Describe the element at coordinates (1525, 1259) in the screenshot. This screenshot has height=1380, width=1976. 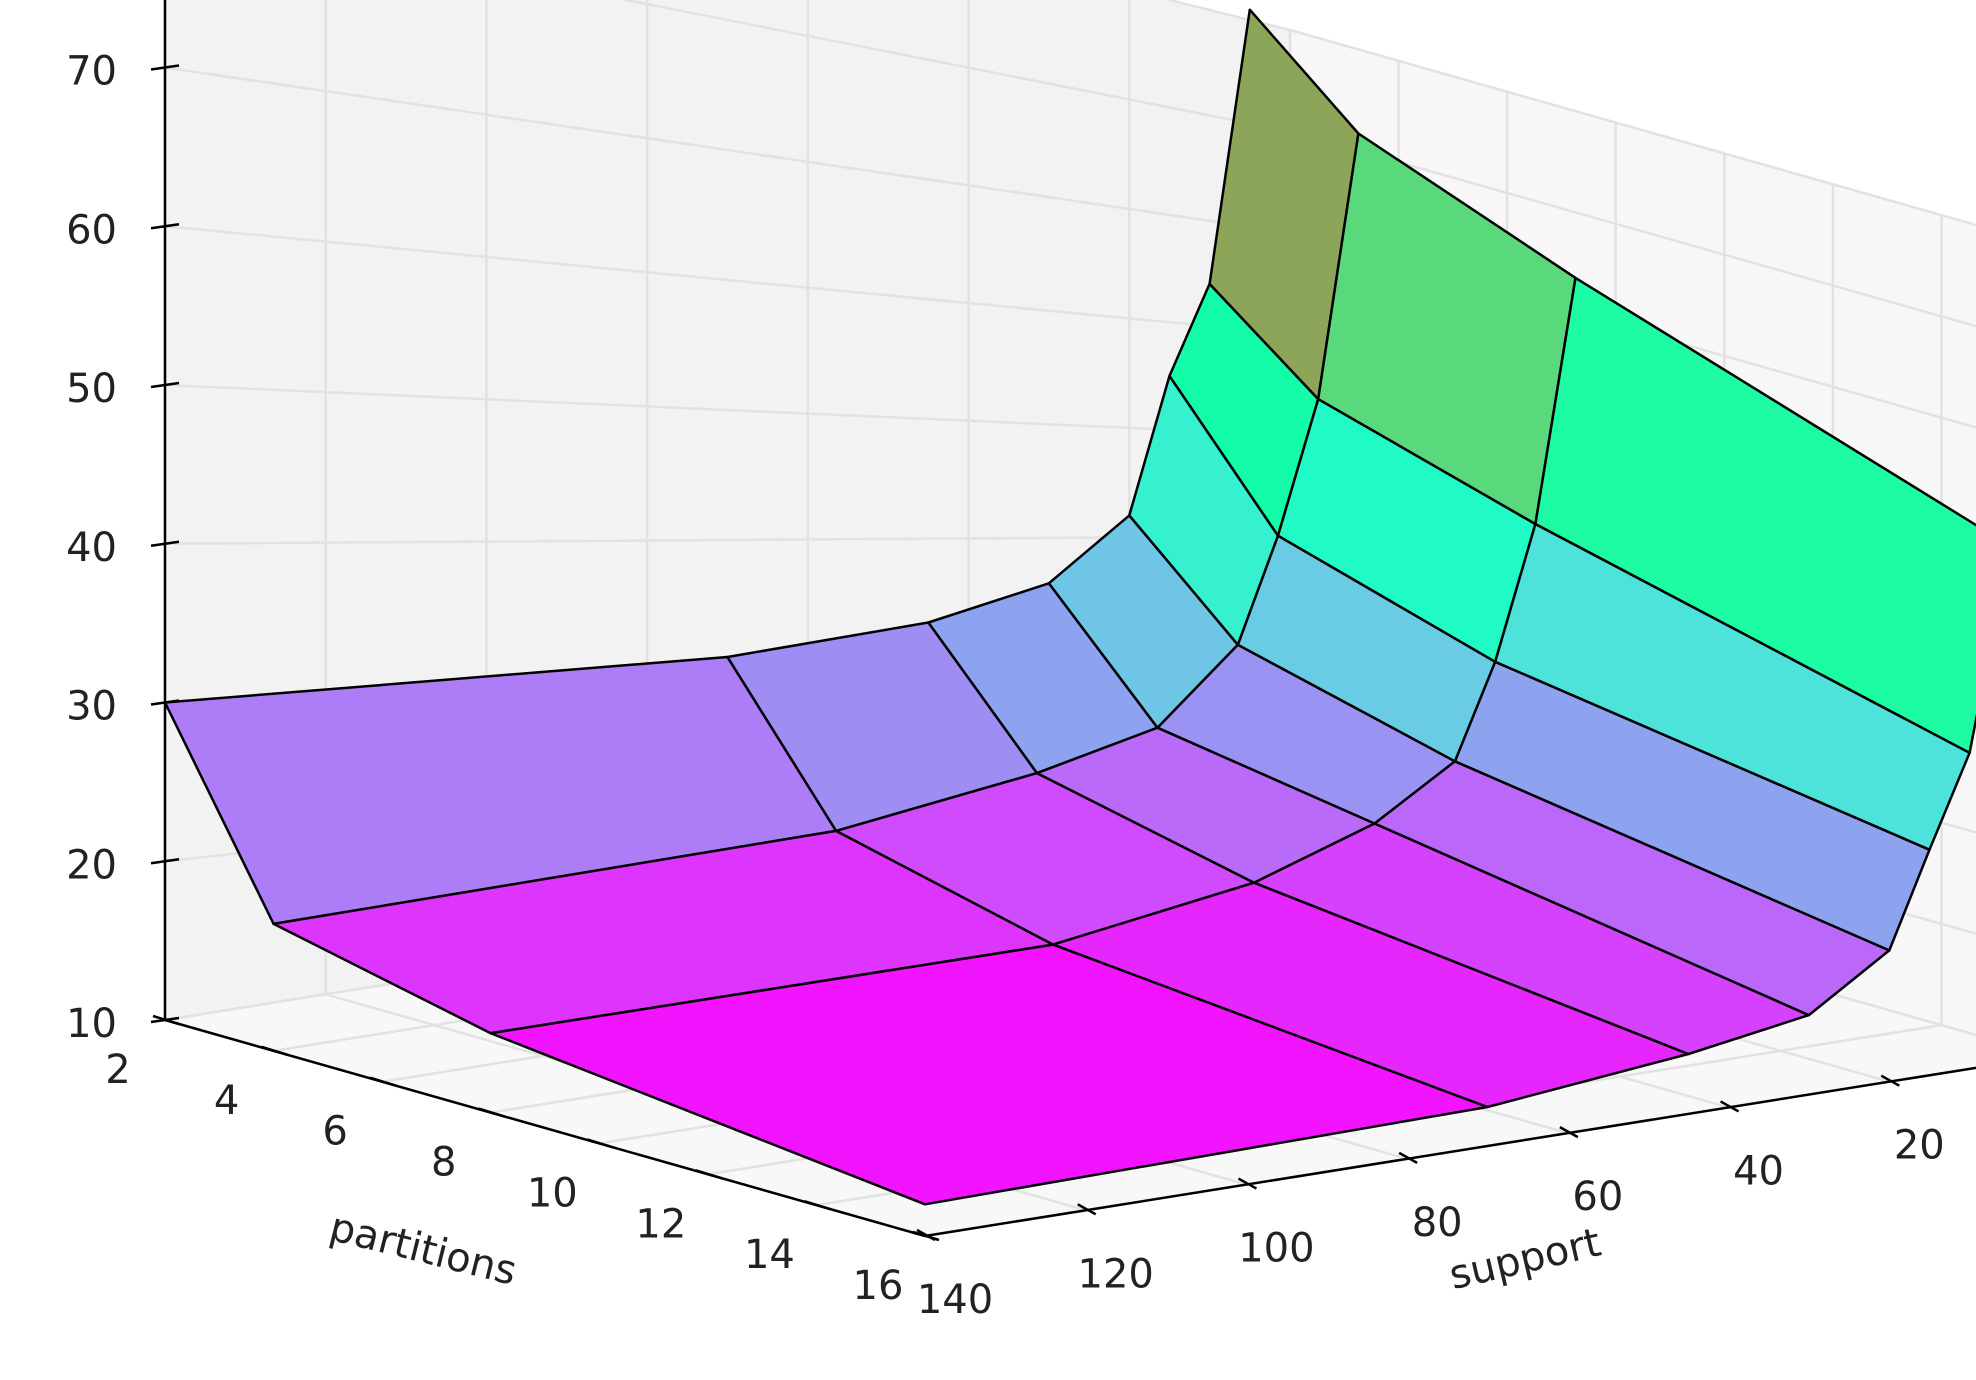
I see `y-axis-label: support` at that location.